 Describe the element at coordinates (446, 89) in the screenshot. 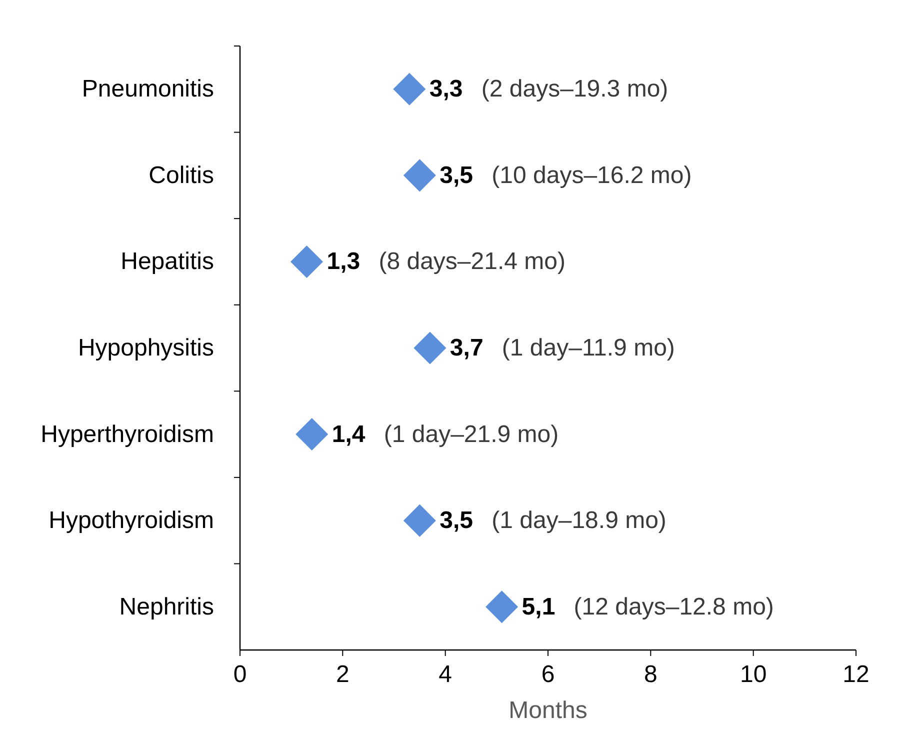

I see `data-label: 3,3` at that location.